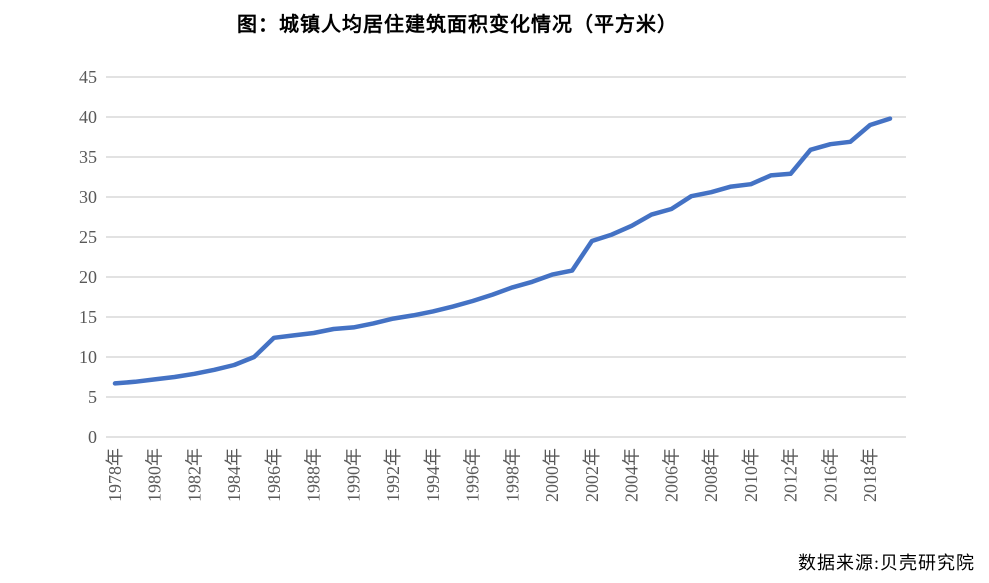 This screenshot has height=583, width=989. Describe the element at coordinates (393, 475) in the screenshot. I see `x-axis-tick-label: 1992年` at that location.